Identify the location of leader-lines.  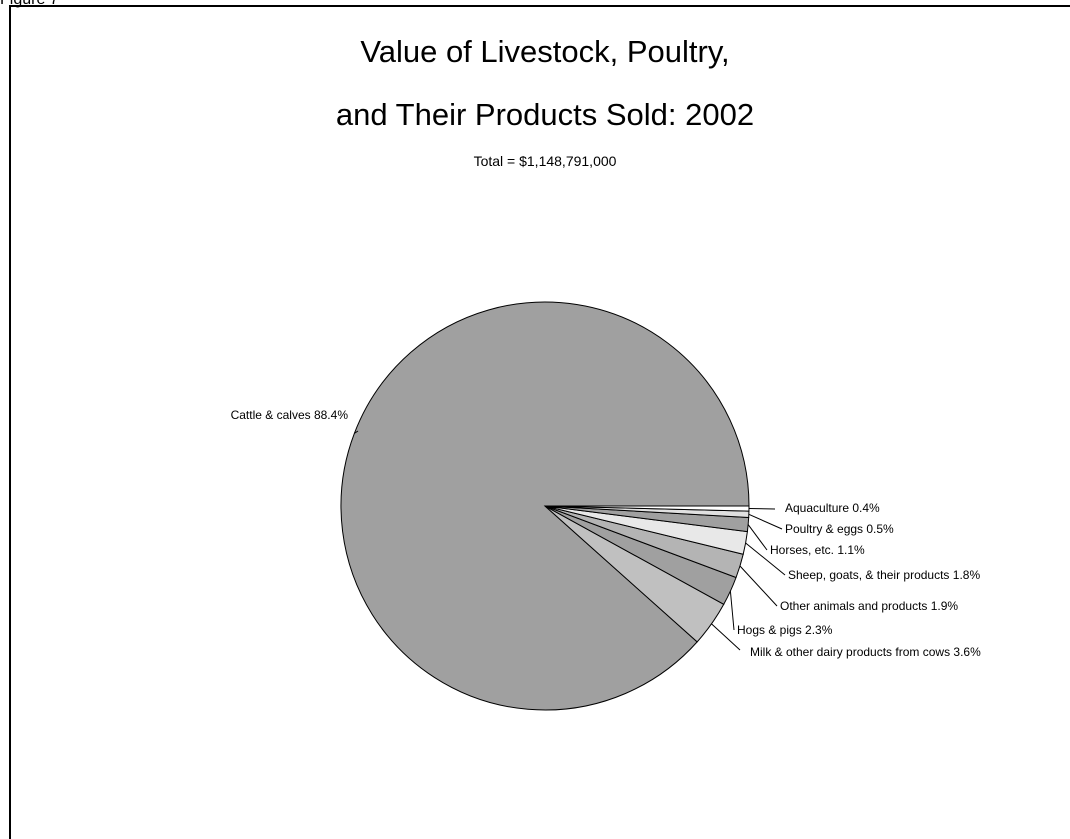
(570, 540).